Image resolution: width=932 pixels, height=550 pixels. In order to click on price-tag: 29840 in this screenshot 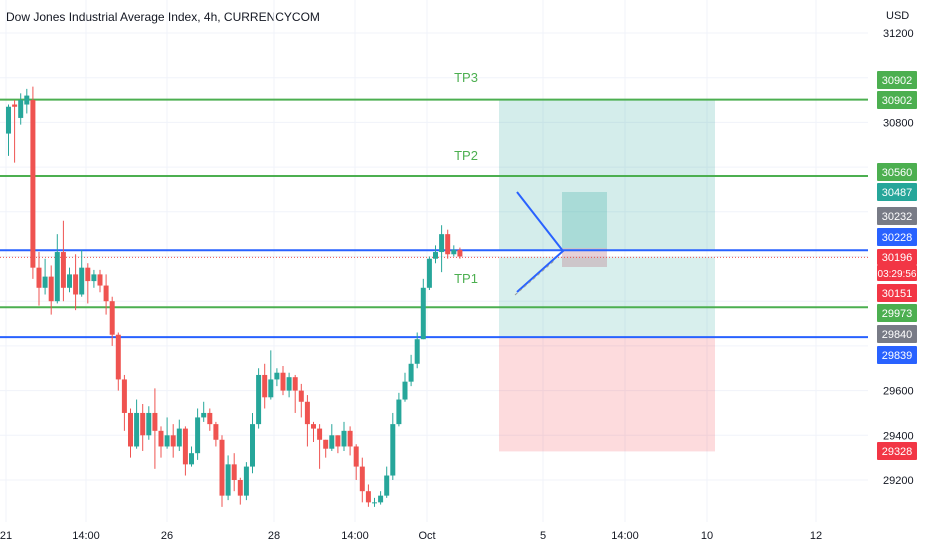, I will do `click(897, 334)`.